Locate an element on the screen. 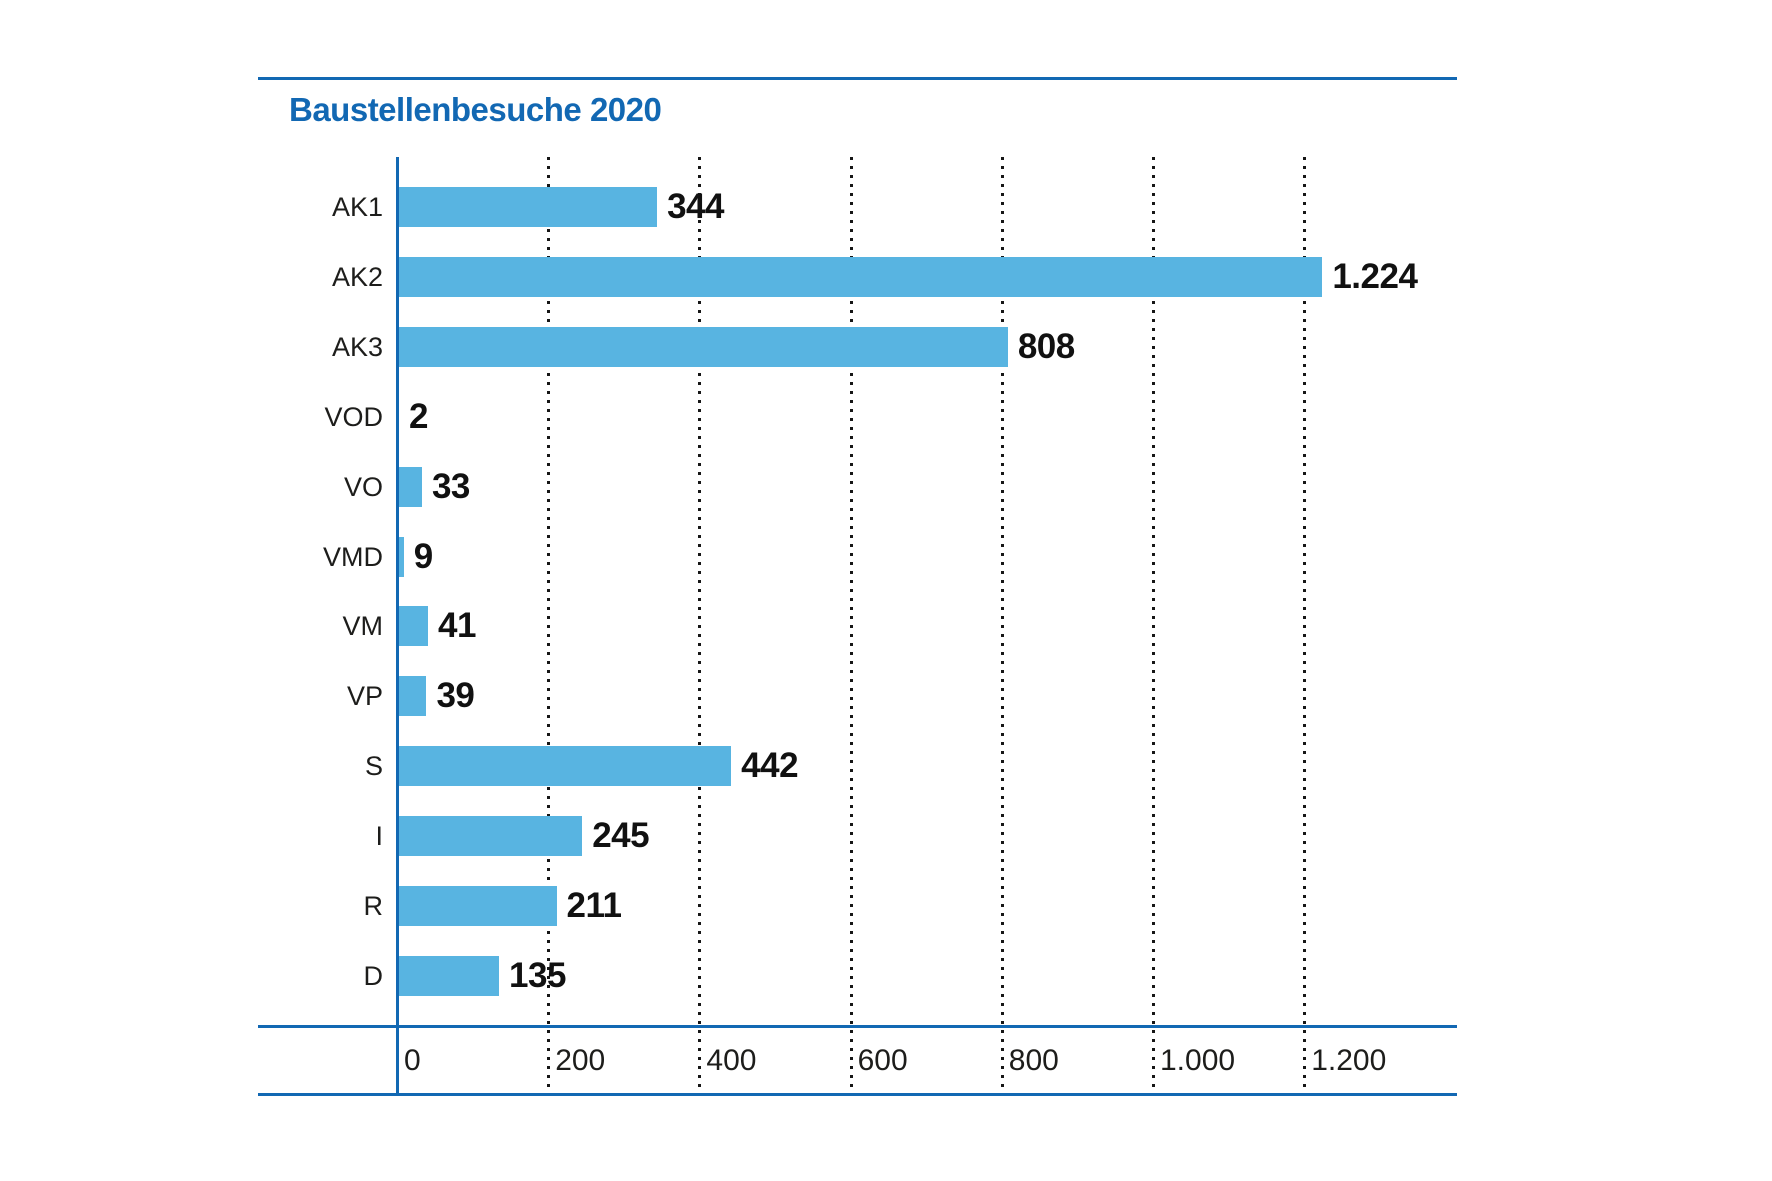  x-tick-label: 800 is located at coordinates (1033, 1060).